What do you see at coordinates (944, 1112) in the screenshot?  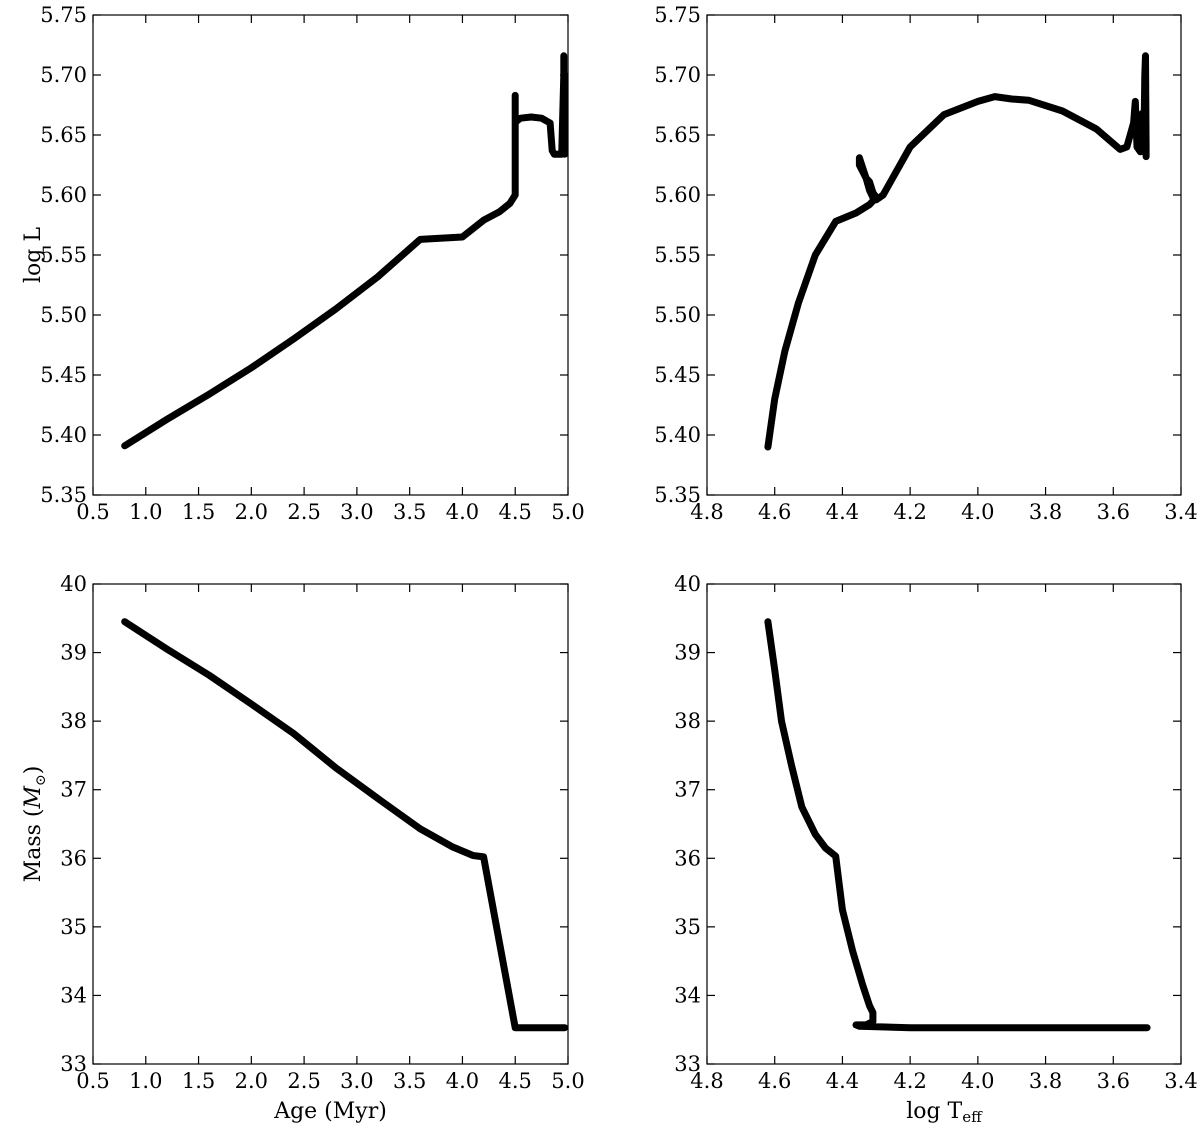 I see `x-axis-label: log Teff` at bounding box center [944, 1112].